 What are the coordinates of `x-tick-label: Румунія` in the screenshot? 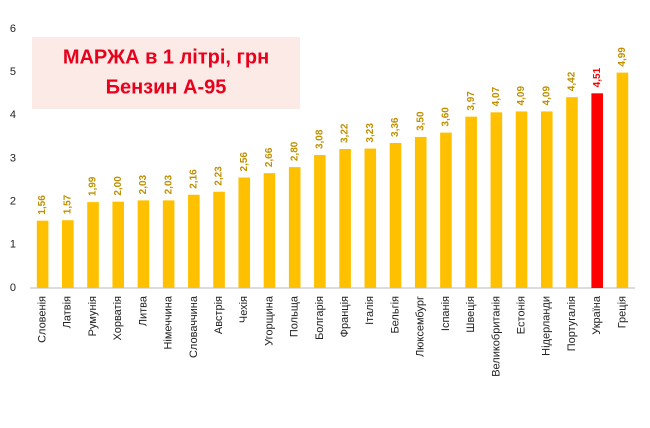 It's located at (93, 316).